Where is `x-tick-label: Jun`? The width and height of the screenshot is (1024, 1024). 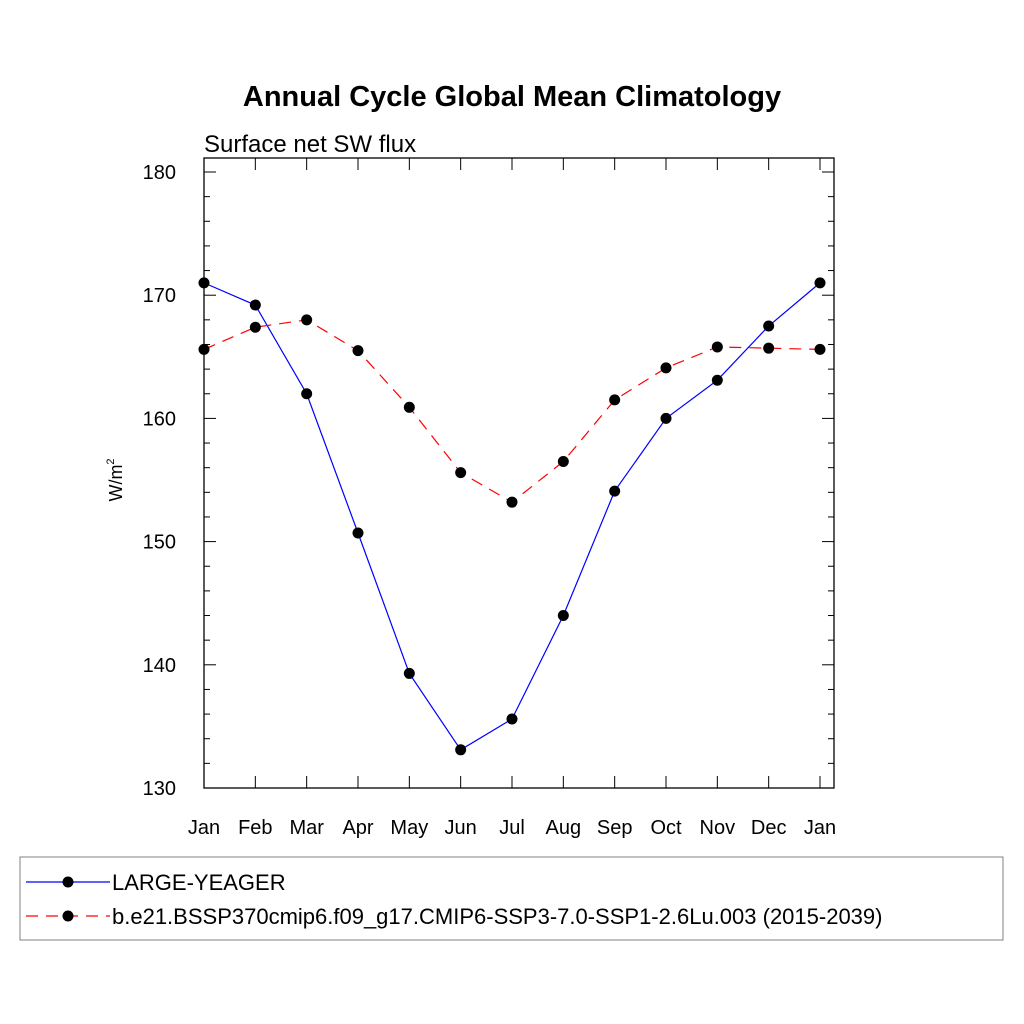 x-tick-label: Jun is located at coordinates (461, 828).